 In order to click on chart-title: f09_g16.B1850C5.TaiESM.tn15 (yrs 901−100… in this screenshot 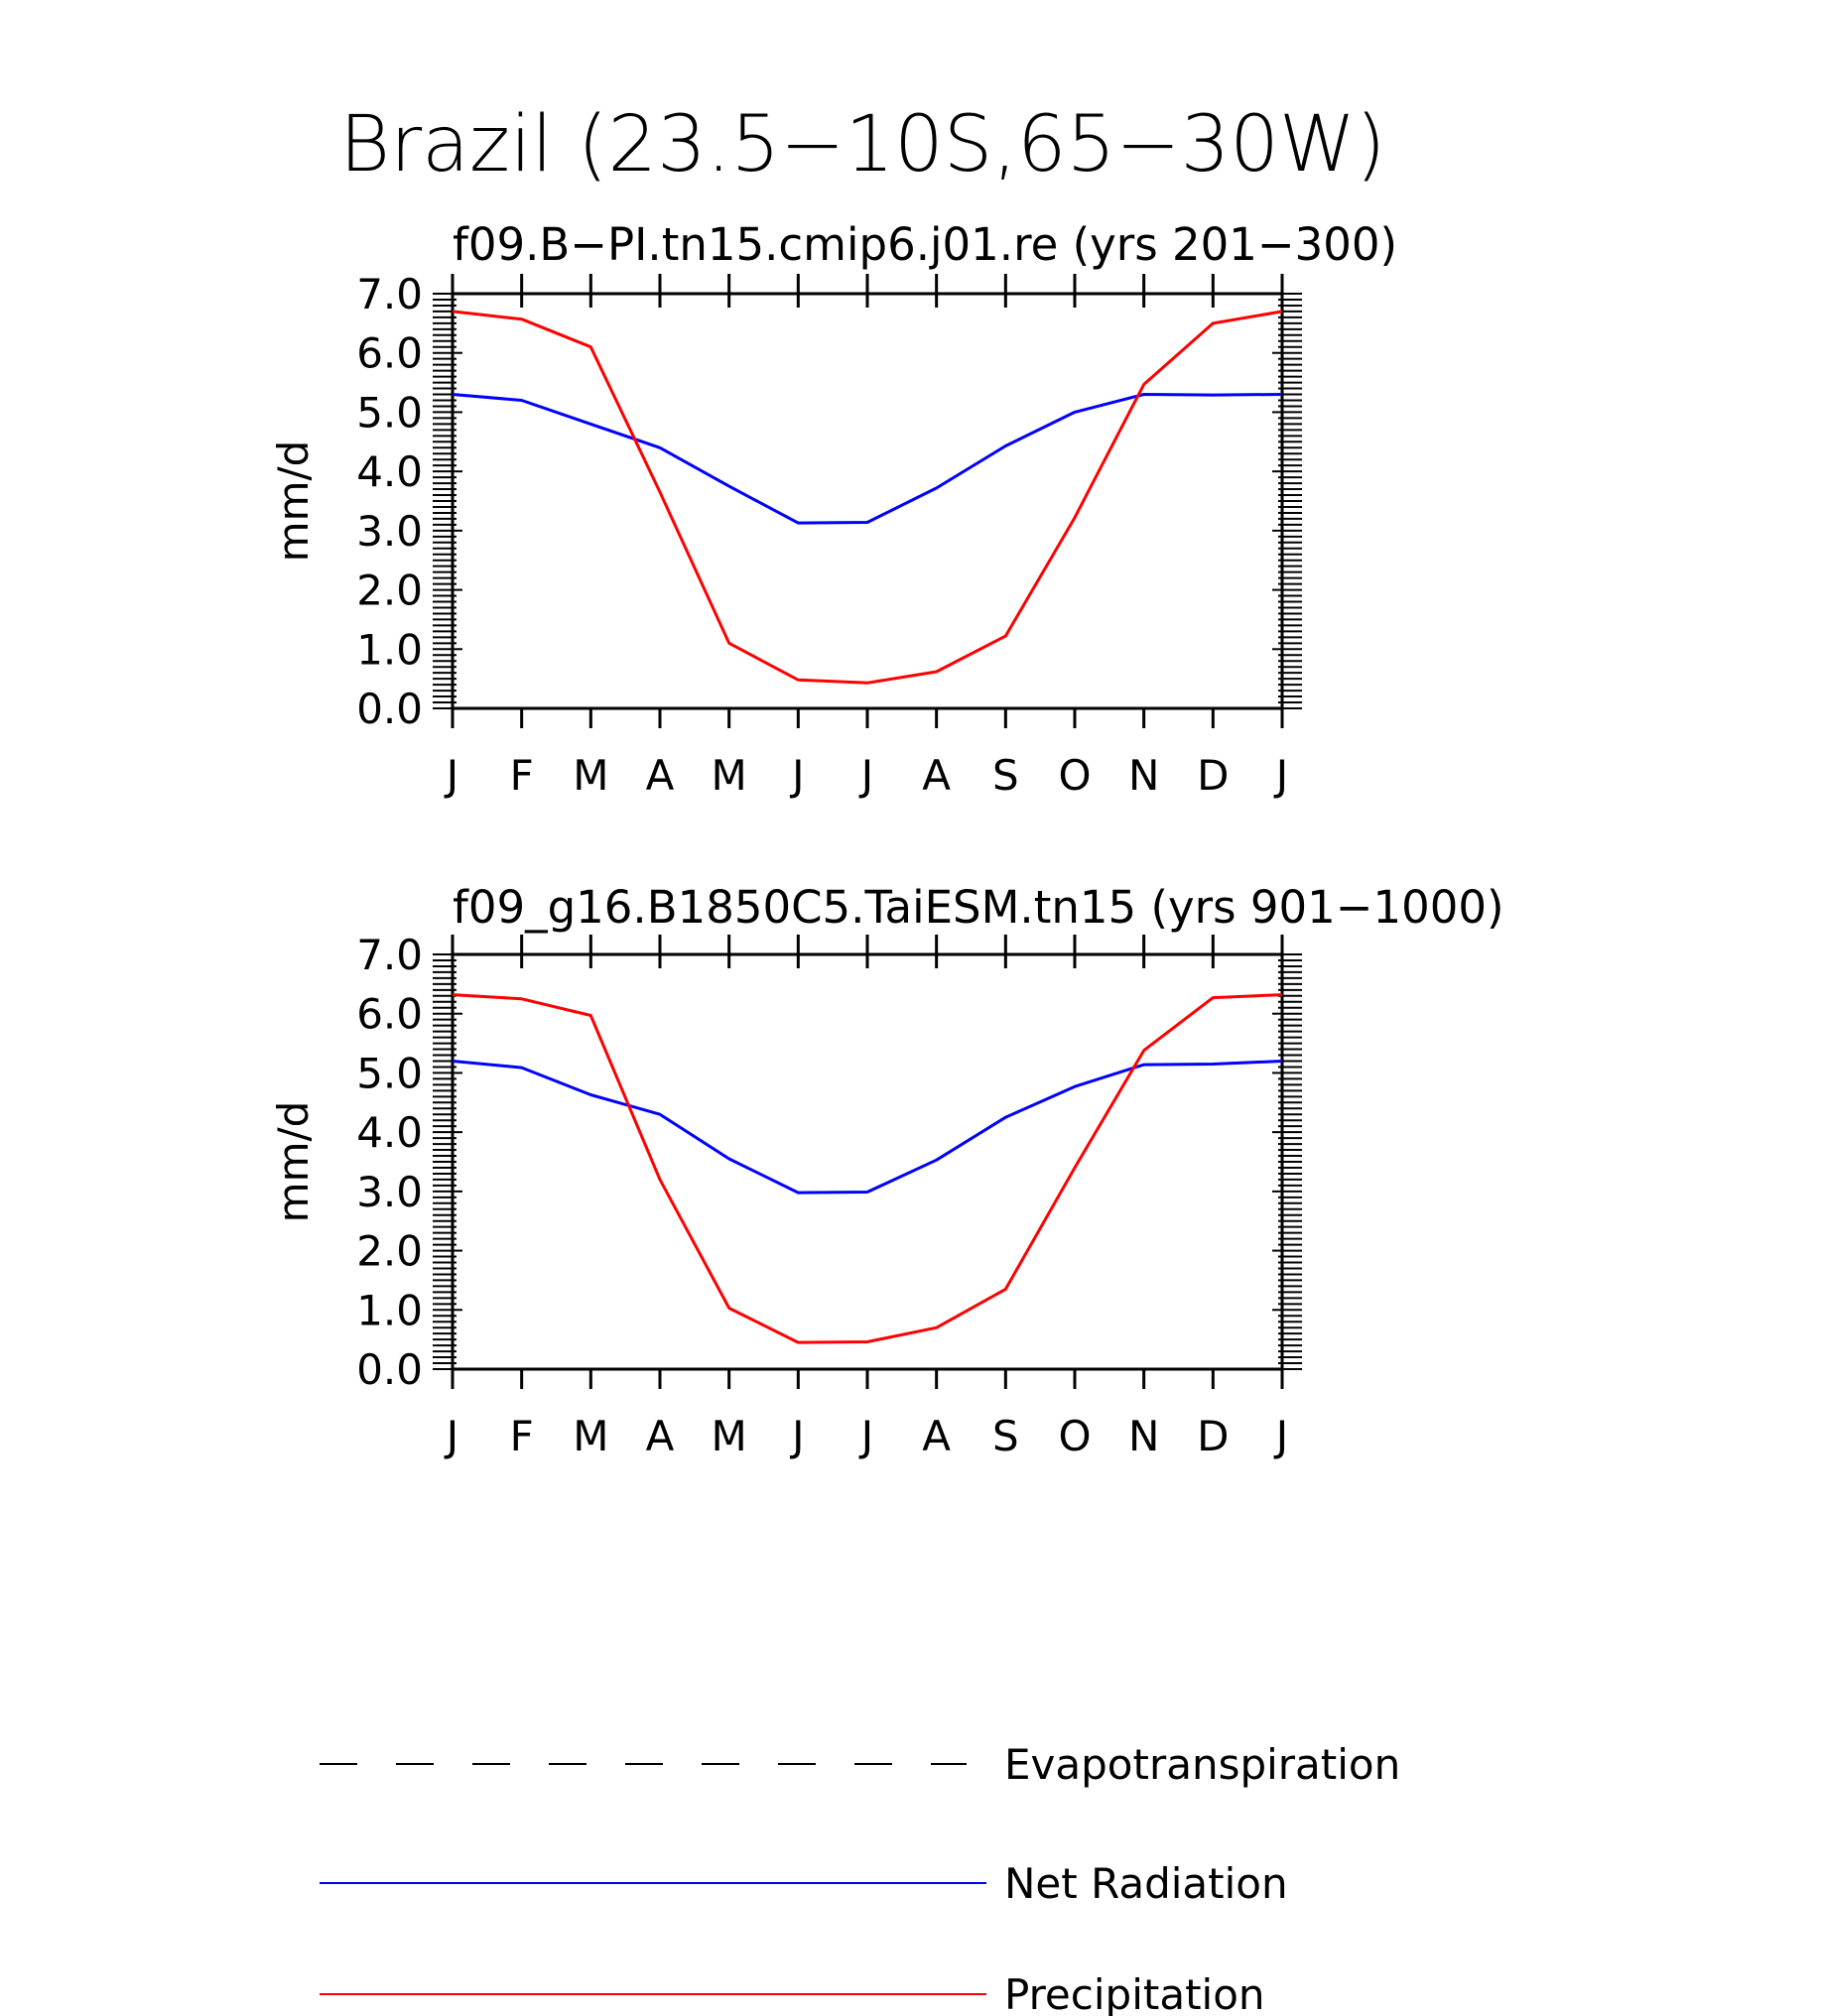, I will do `click(978, 907)`.